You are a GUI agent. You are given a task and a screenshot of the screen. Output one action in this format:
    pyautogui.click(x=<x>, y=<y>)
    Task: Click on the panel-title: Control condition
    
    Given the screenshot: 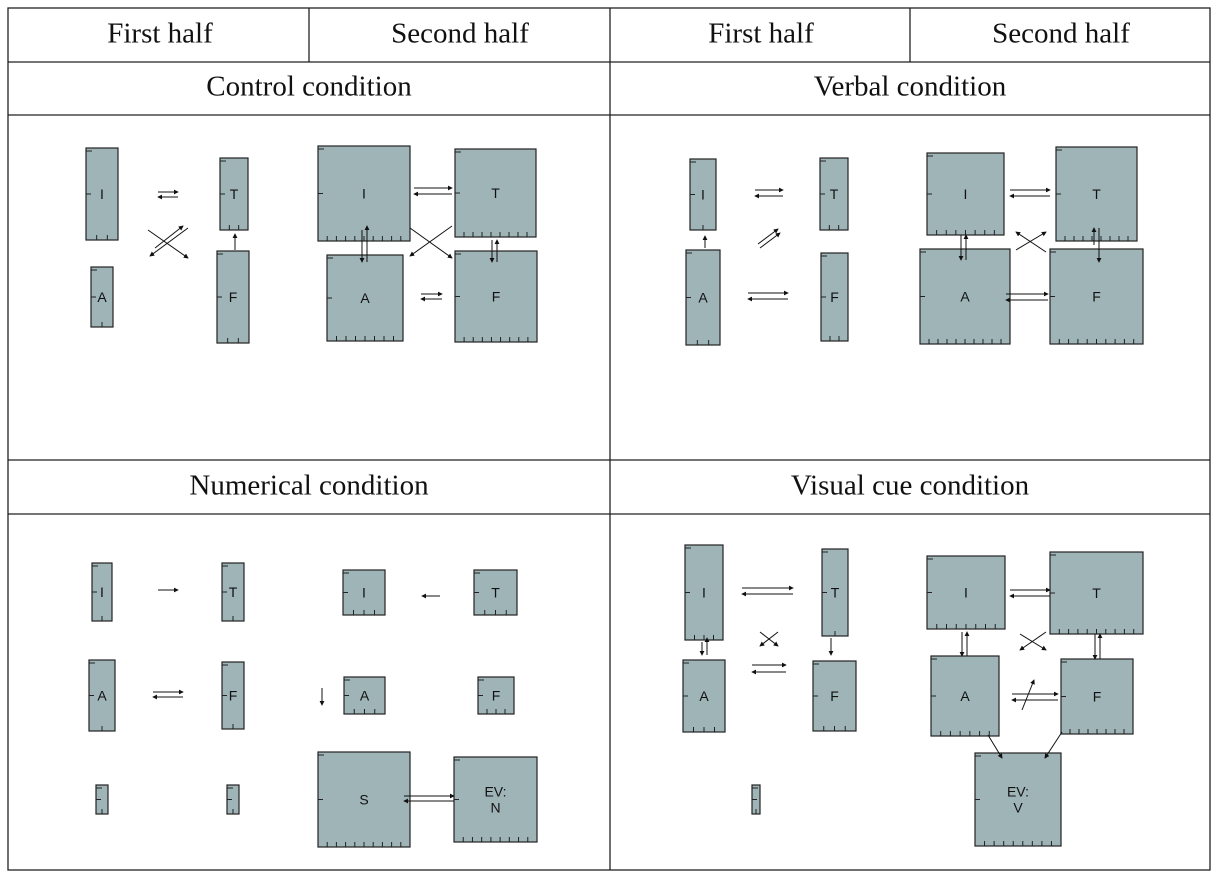 What is the action you would take?
    pyautogui.click(x=309, y=87)
    